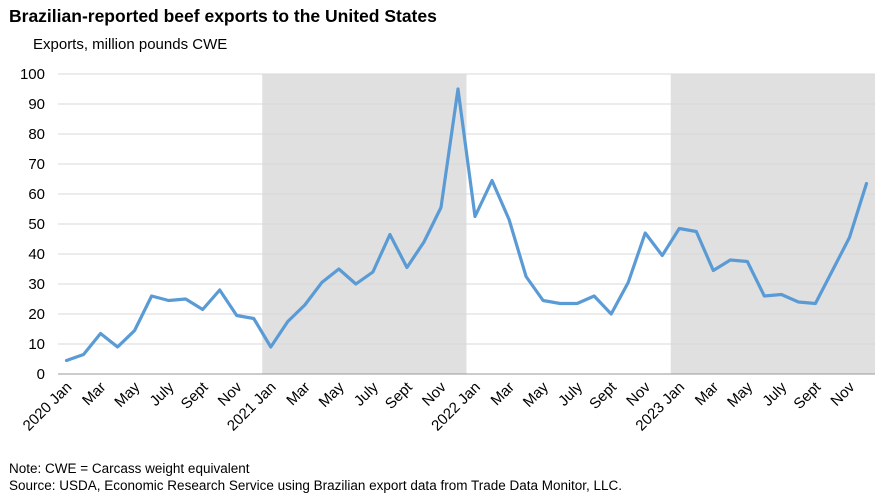 The width and height of the screenshot is (894, 500). What do you see at coordinates (36, 254) in the screenshot?
I see `y-tick-label: 40` at bounding box center [36, 254].